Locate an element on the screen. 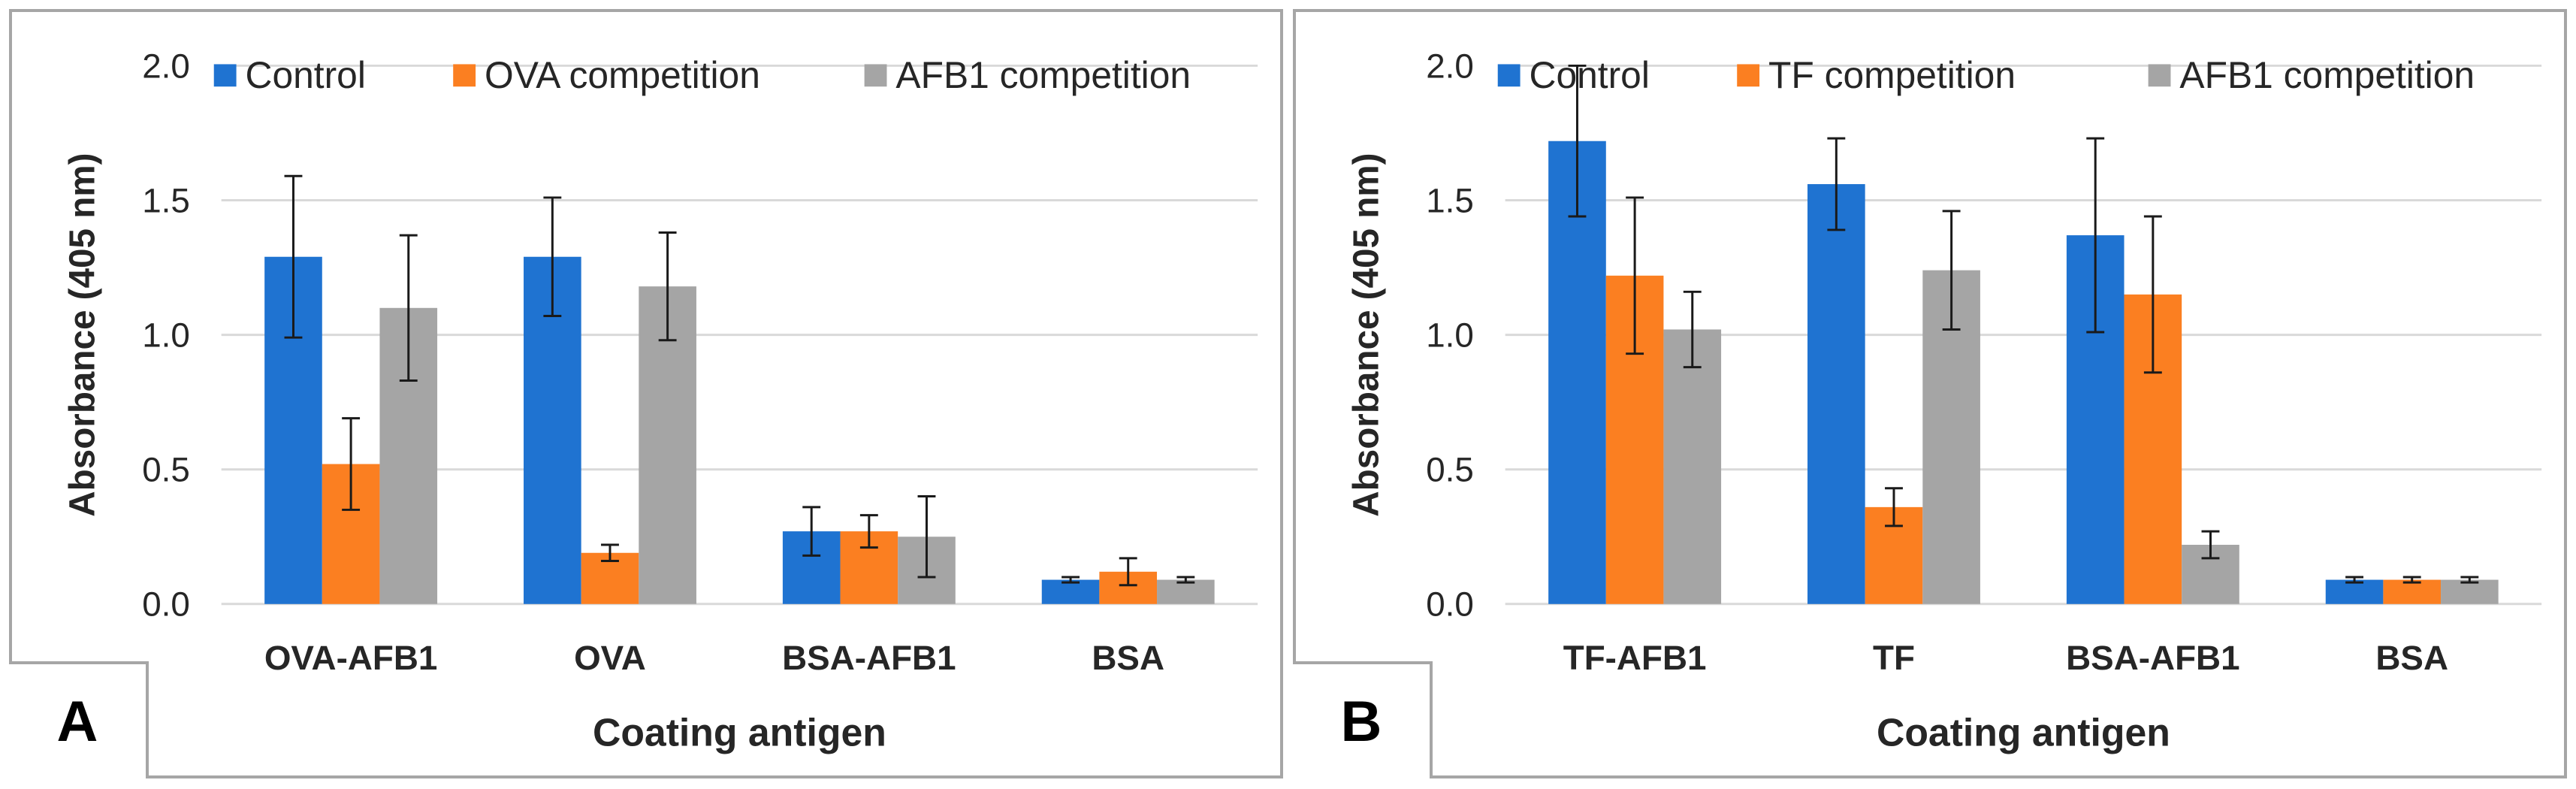  legend-label: OVA competition is located at coordinates (622, 75).